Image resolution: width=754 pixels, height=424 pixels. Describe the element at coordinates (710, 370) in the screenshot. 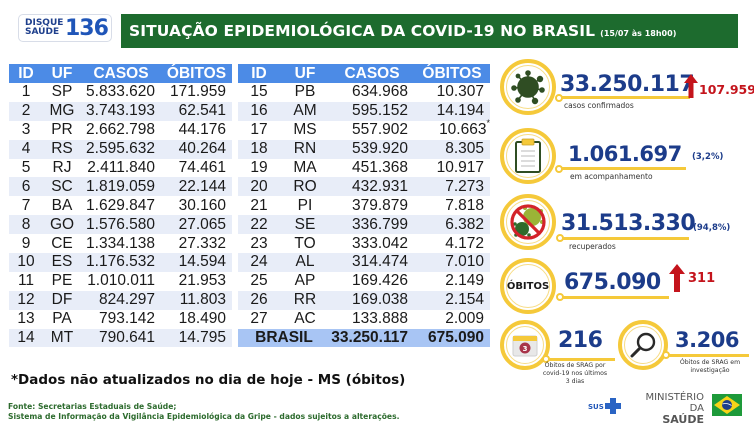

I see `srag-investigation-label-2: investigação` at that location.